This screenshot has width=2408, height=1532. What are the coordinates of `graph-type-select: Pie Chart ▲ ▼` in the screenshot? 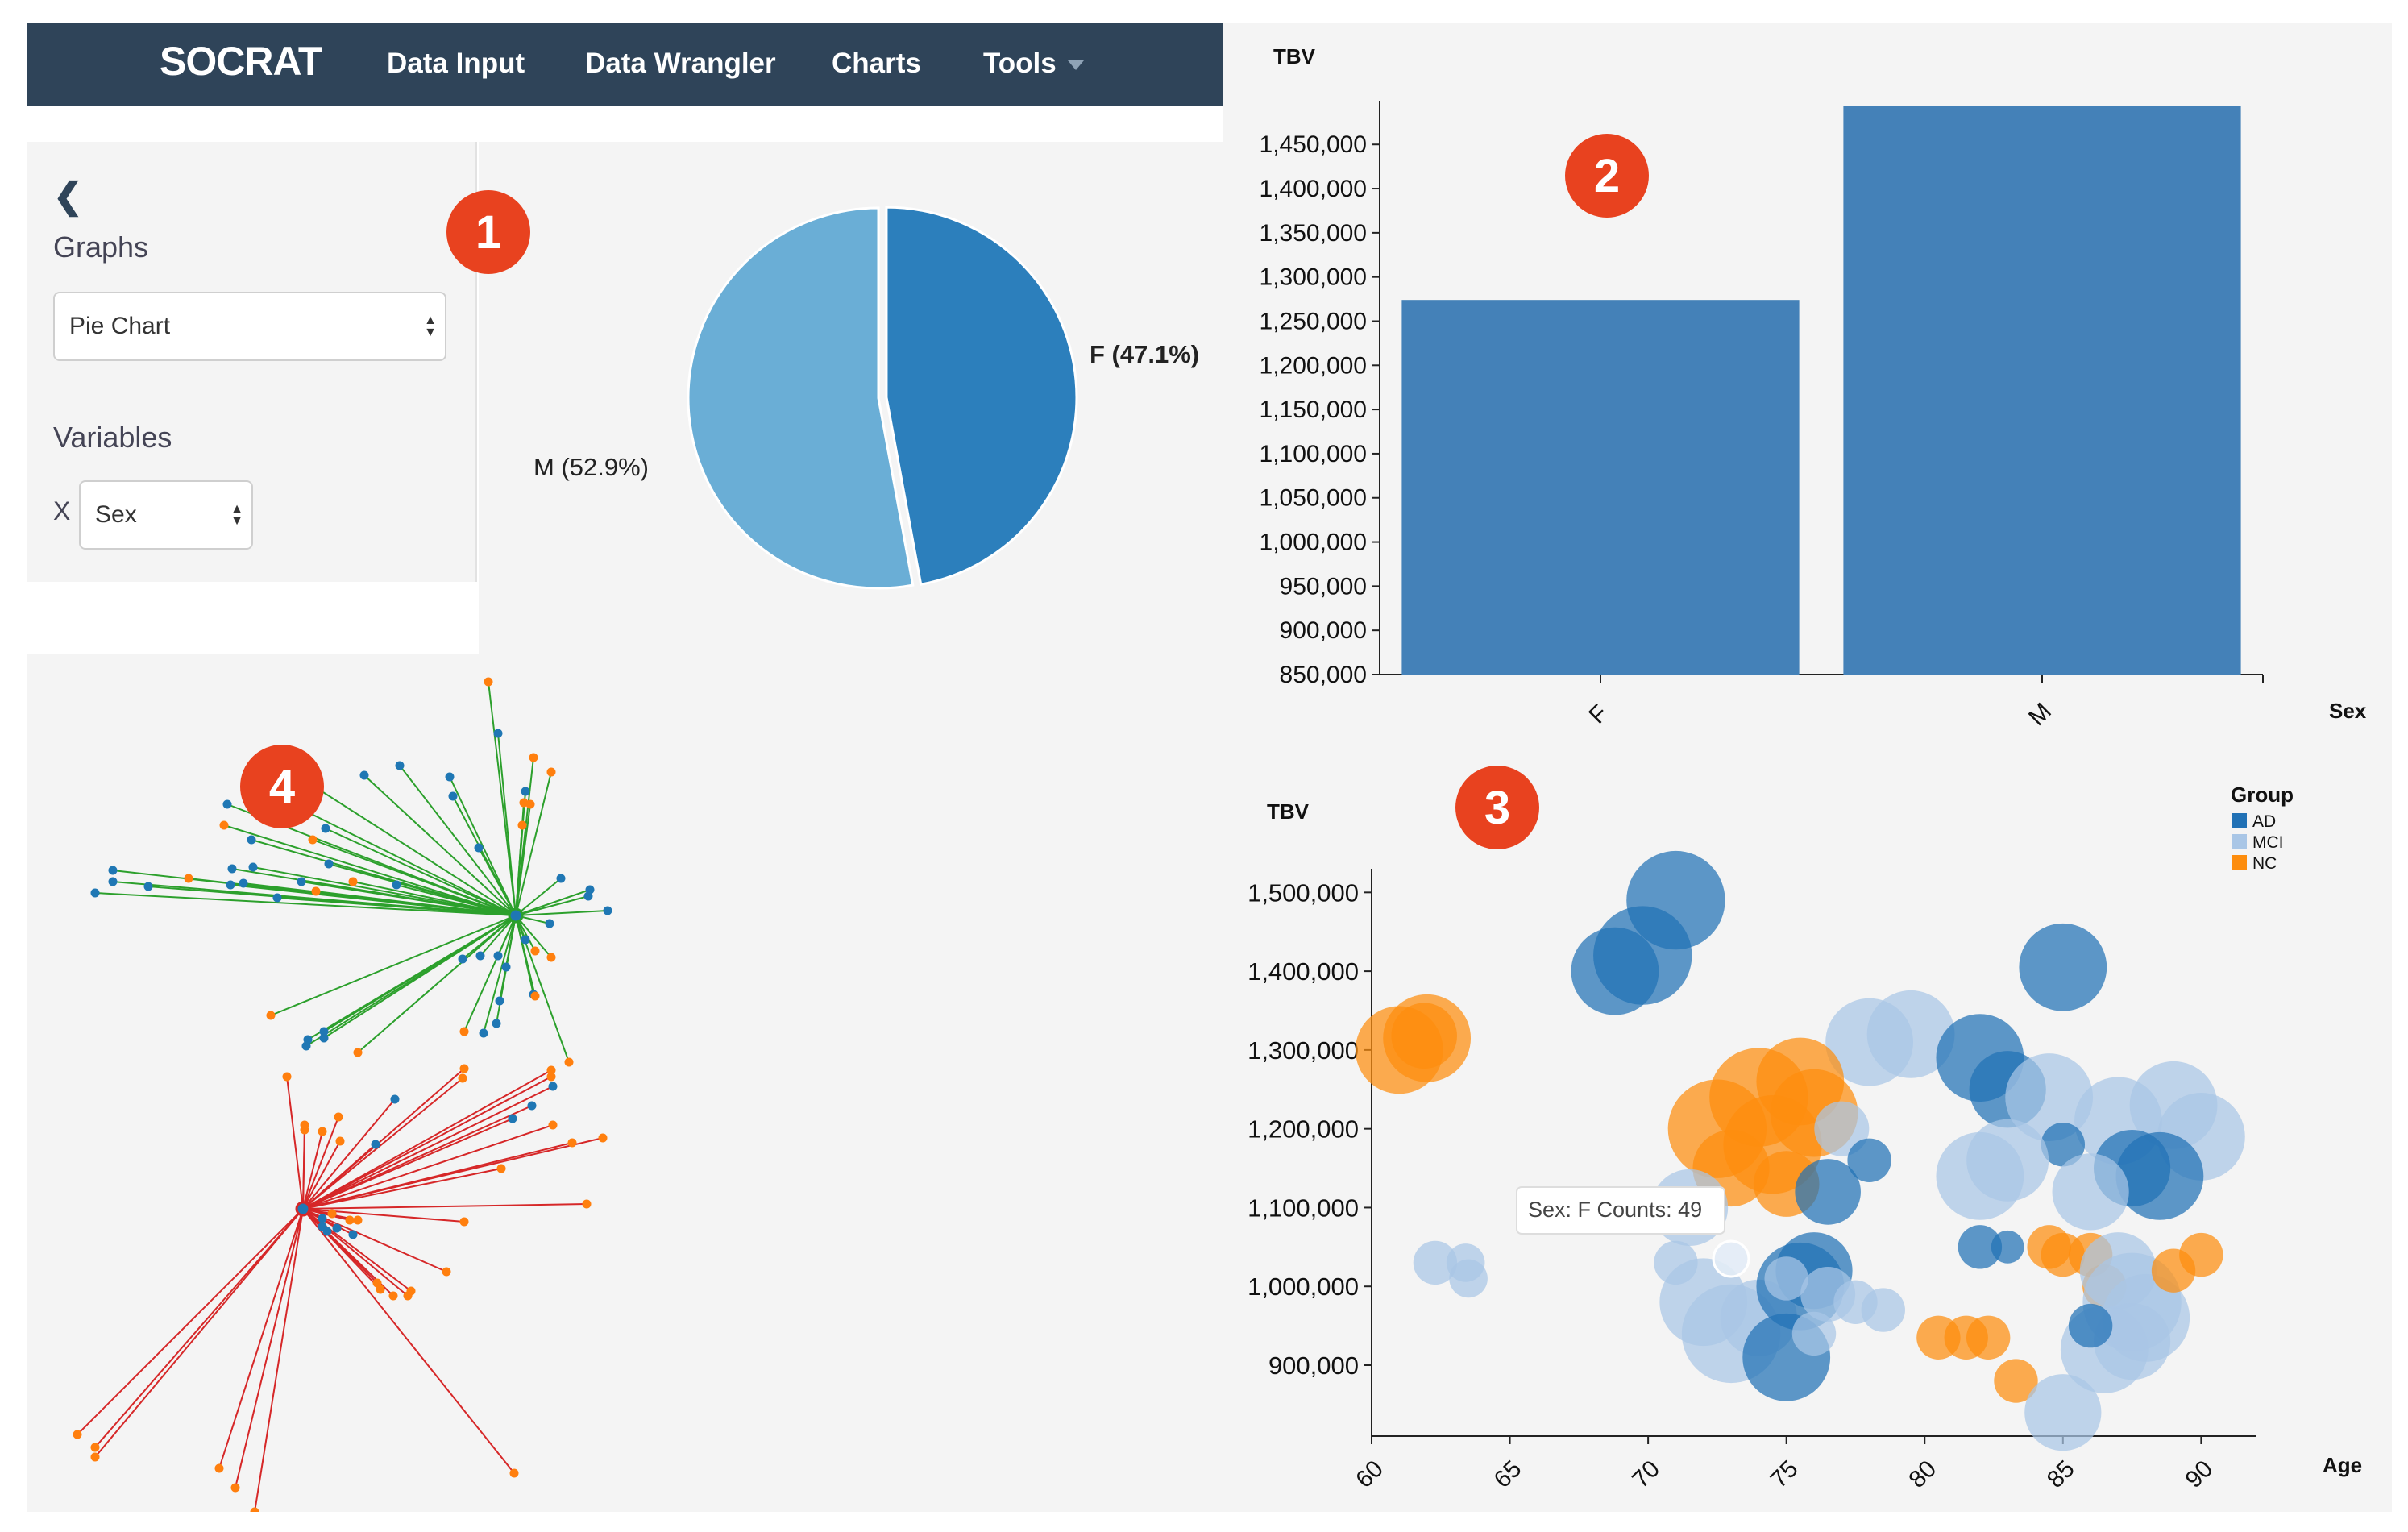 It's located at (250, 327).